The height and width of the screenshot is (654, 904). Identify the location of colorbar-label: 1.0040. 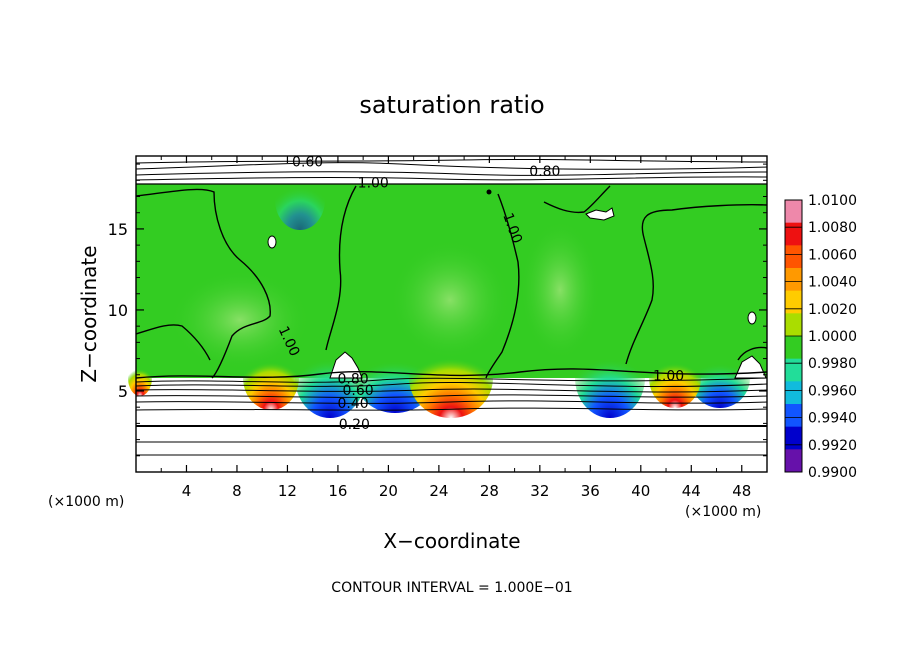
(832, 283).